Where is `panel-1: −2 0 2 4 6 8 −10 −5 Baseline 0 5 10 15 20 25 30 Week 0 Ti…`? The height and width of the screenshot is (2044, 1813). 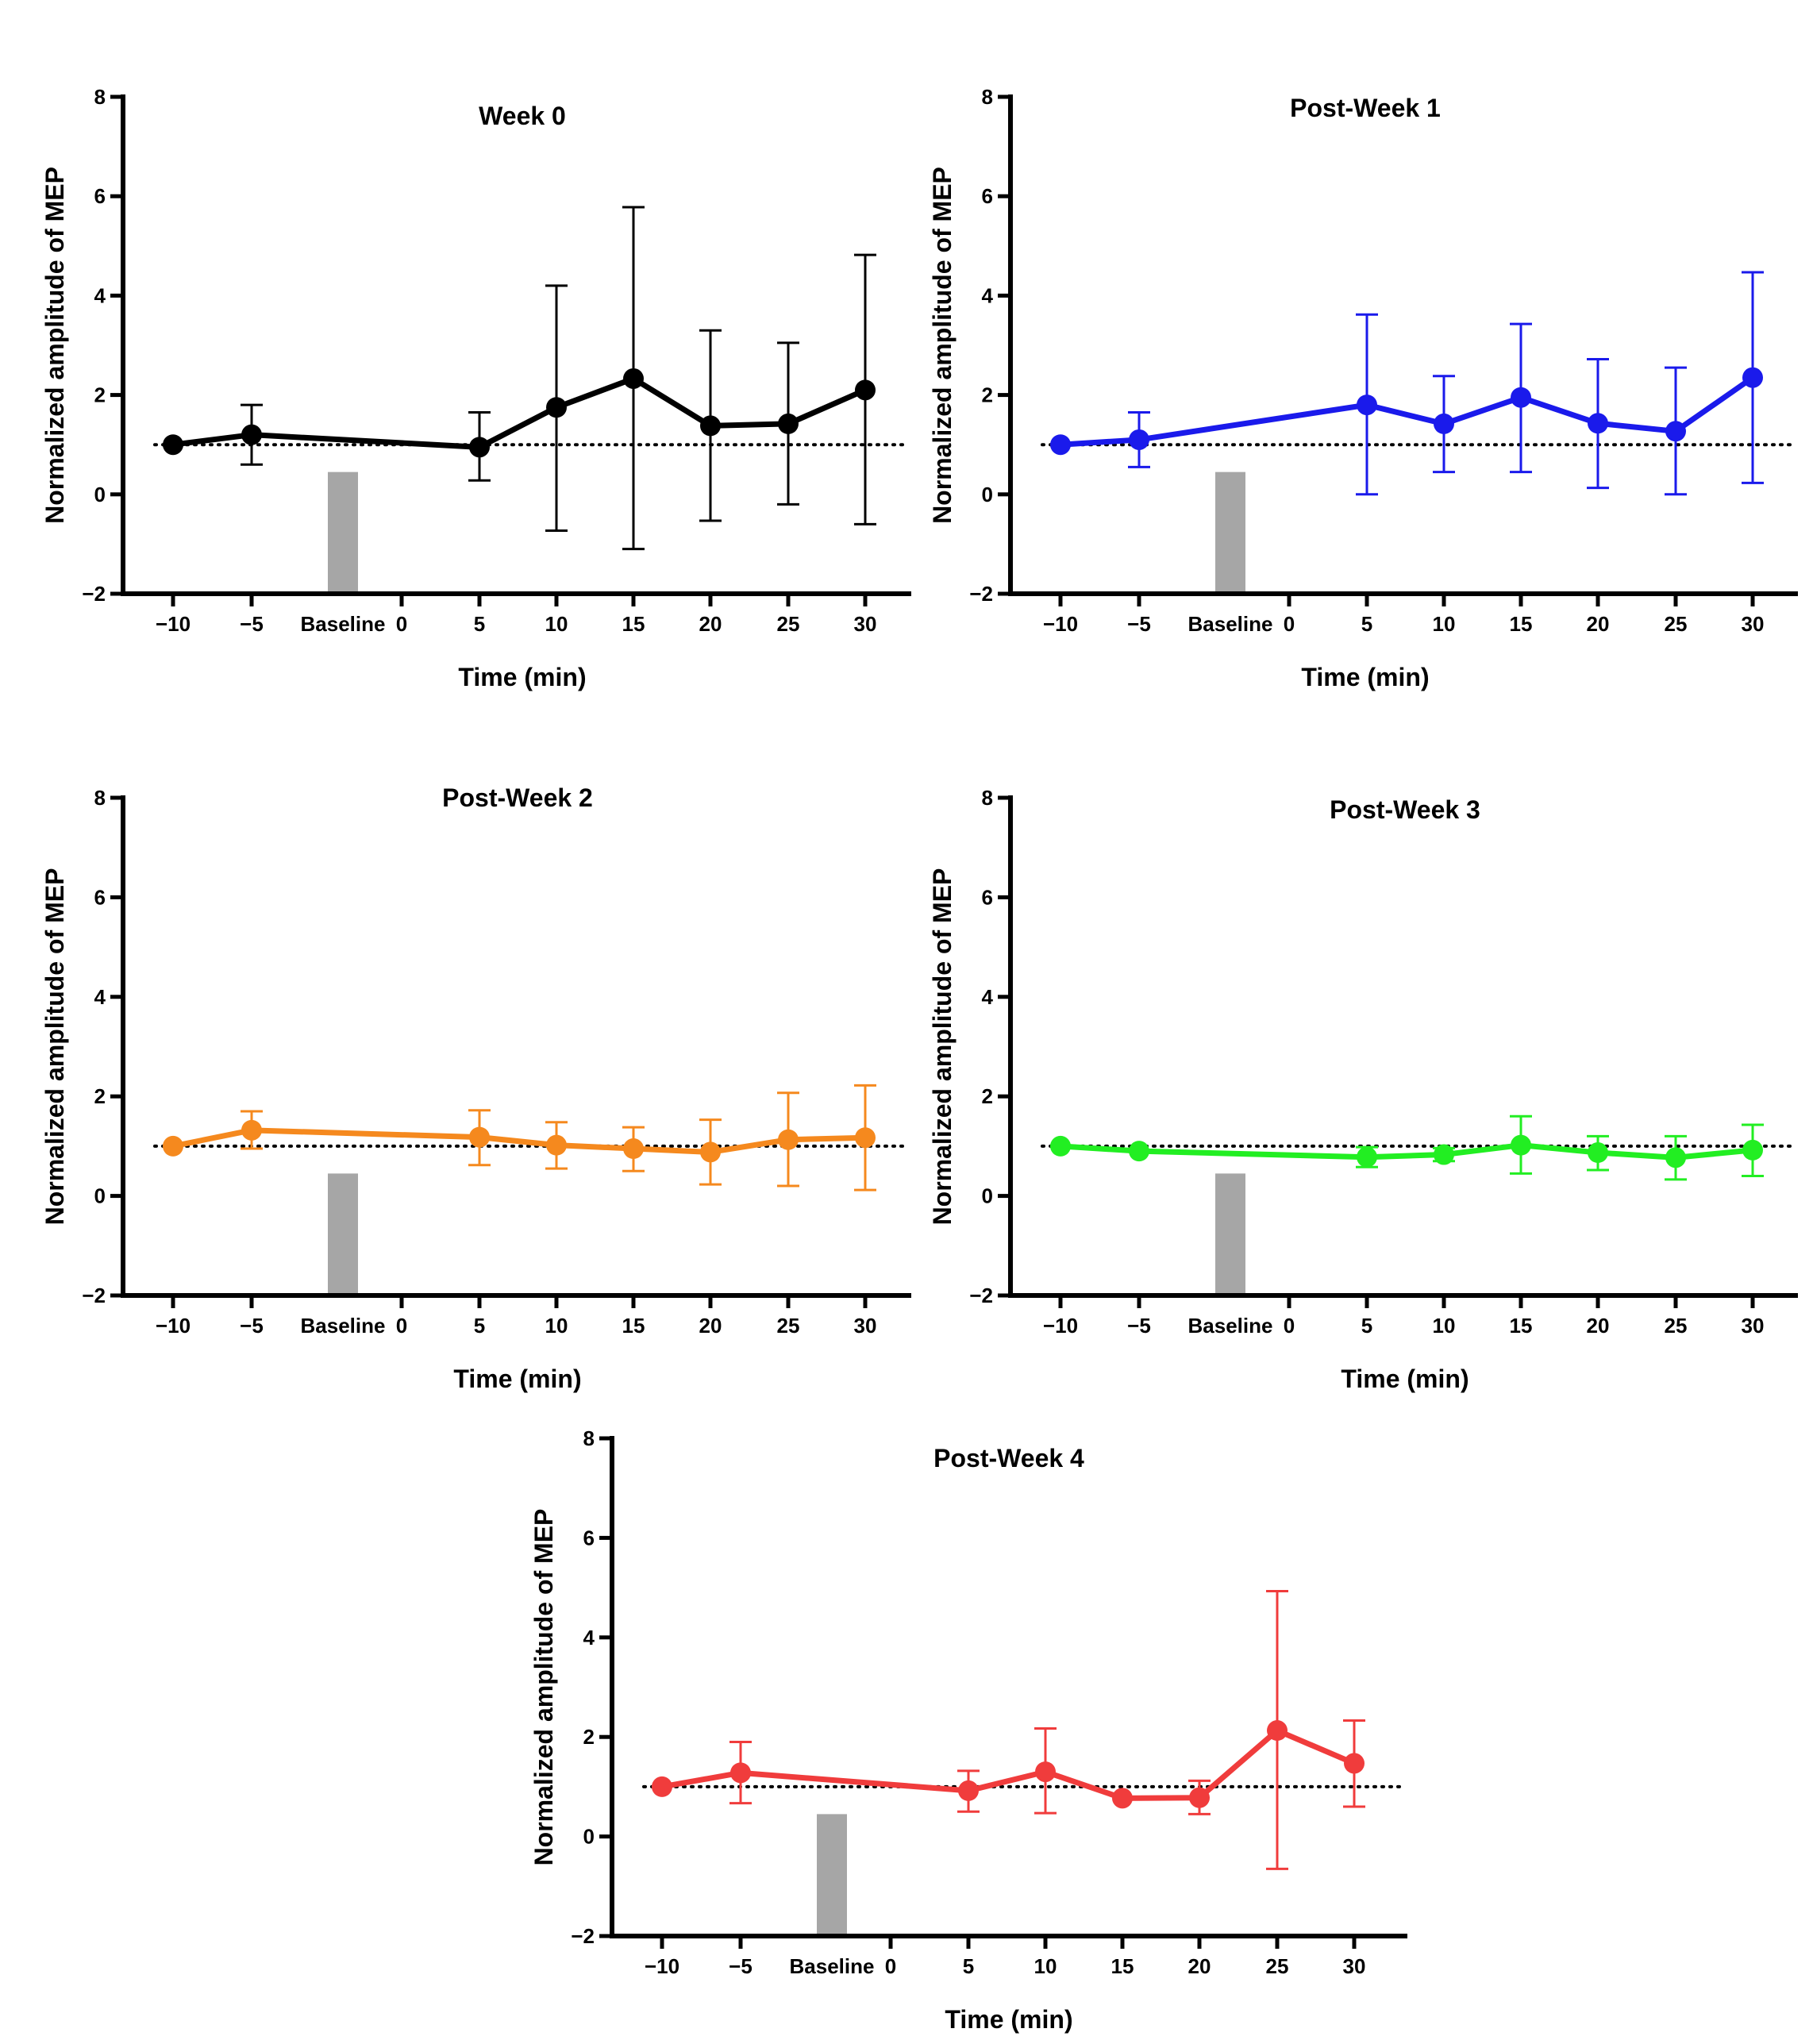 panel-1: −2 0 2 4 6 8 −10 −5 Baseline 0 5 10 15 20 25 30 Week 0 Ti… is located at coordinates (475, 388).